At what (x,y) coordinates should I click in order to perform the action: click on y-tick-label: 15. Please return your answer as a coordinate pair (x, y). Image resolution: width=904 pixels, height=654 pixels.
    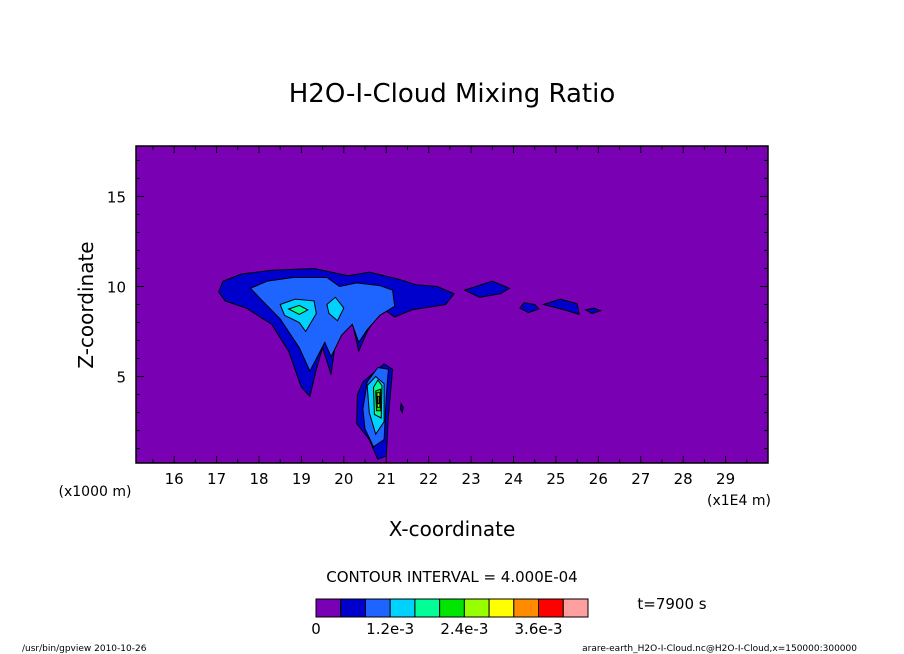
    Looking at the image, I should click on (116, 197).